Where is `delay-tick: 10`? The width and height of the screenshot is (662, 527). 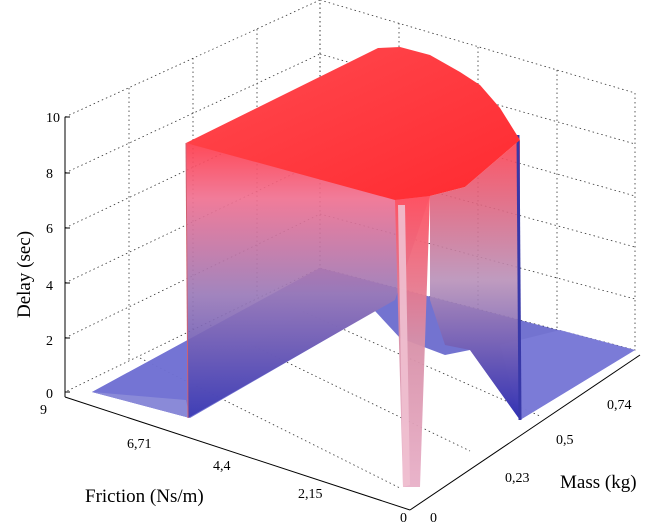 delay-tick: 10 is located at coordinates (53, 118).